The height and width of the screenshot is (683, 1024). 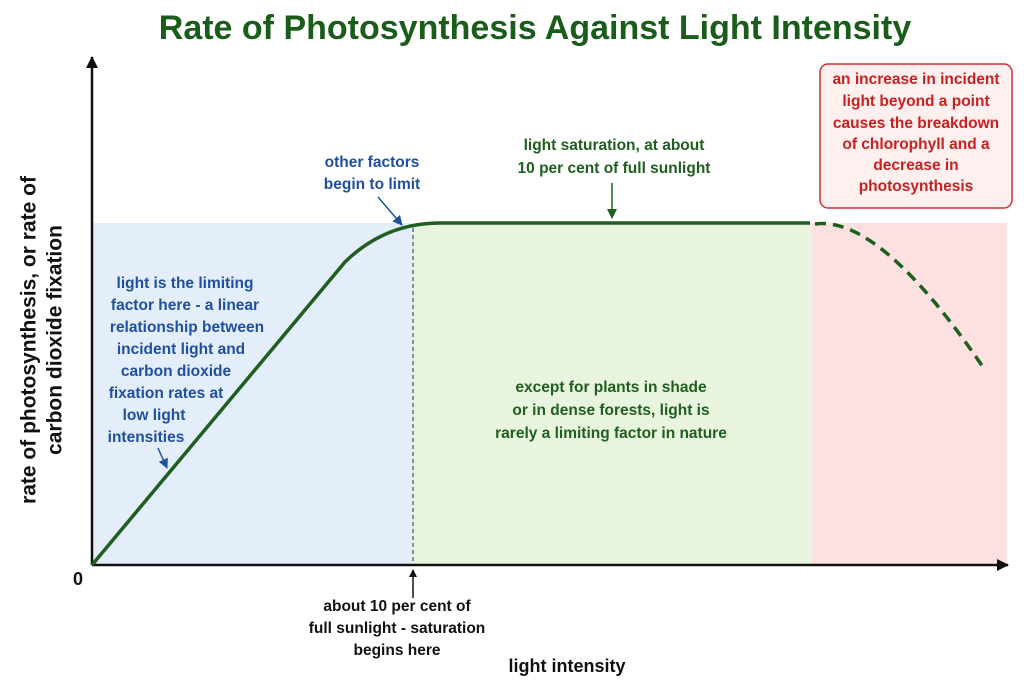 What do you see at coordinates (397, 650) in the screenshot?
I see `annotation-line: begins here` at bounding box center [397, 650].